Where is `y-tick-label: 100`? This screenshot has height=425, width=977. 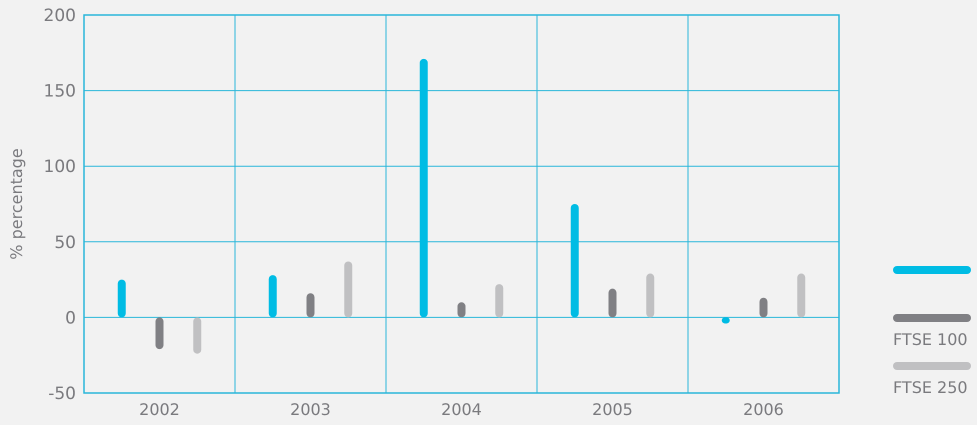
y-tick-label: 100 is located at coordinates (60, 167).